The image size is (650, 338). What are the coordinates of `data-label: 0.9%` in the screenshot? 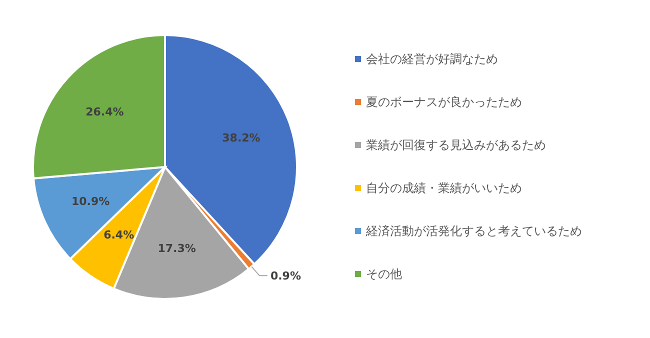 It's located at (285, 276).